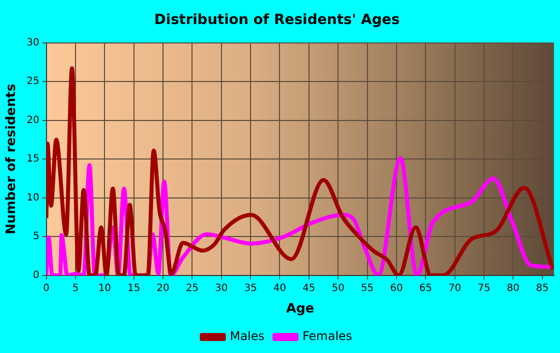 The height and width of the screenshot is (353, 560). Describe the element at coordinates (484, 288) in the screenshot. I see `x-tick-label: 75` at that location.